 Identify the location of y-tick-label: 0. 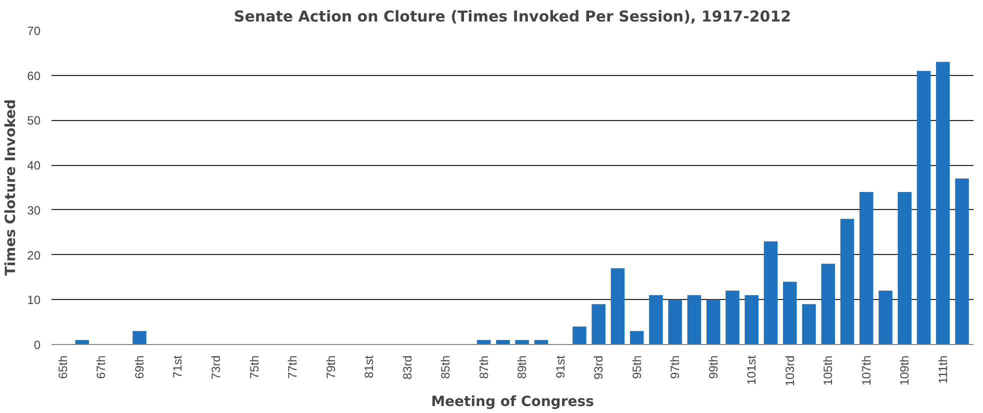
(37, 345).